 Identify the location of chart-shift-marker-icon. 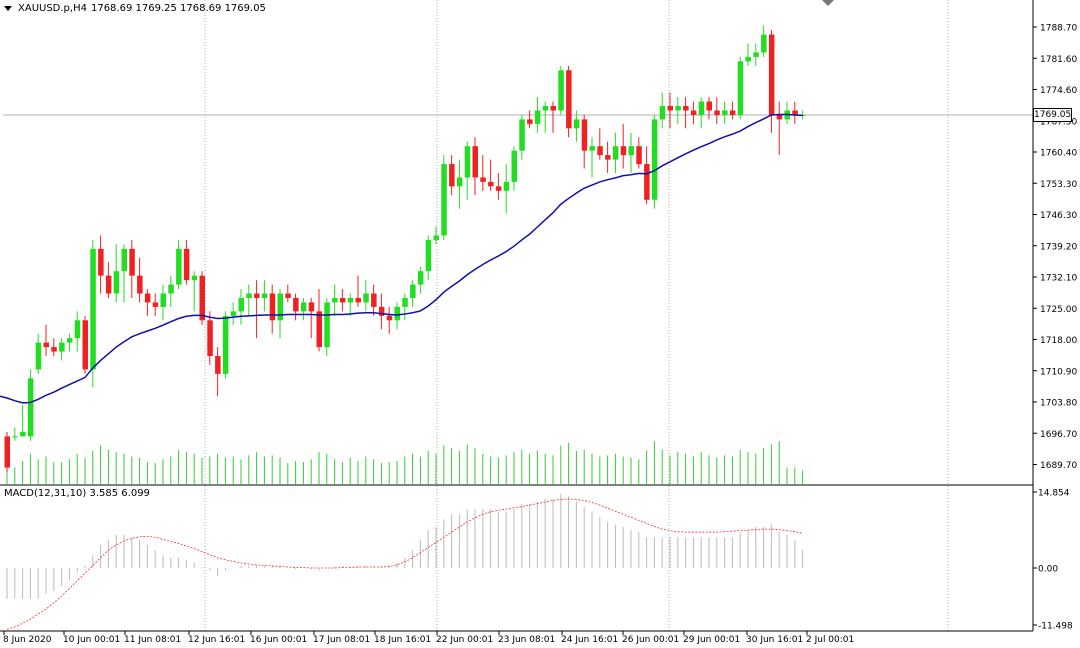
(828, 3).